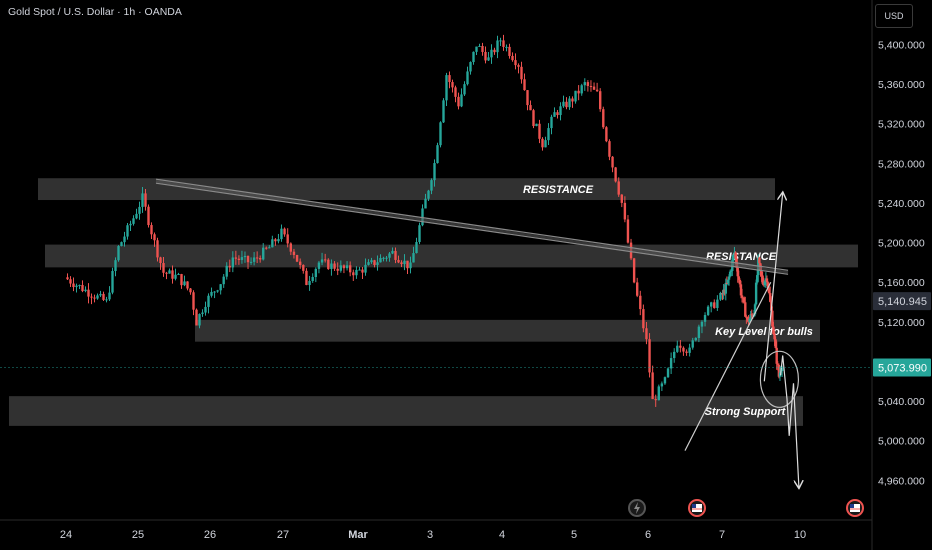 The height and width of the screenshot is (550, 932). Describe the element at coordinates (406, 411) in the screenshot. I see `zone-4: Strong Support` at that location.